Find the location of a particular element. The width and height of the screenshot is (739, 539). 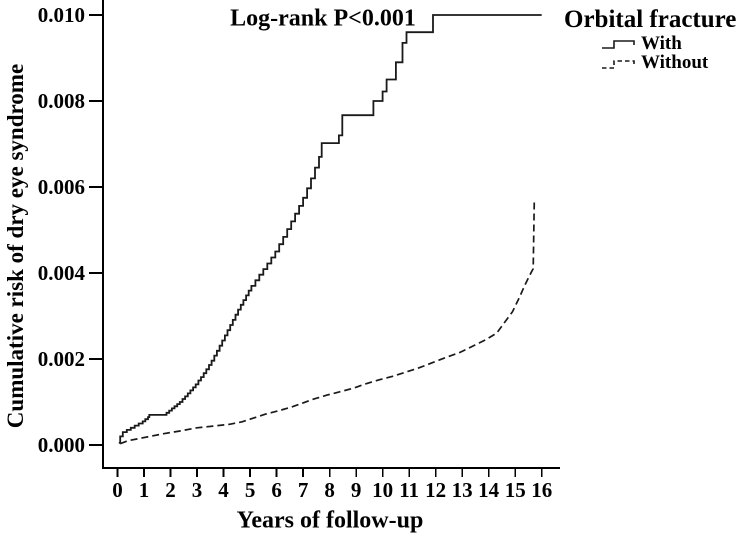

legend-item-without: Without is located at coordinates (668, 62).